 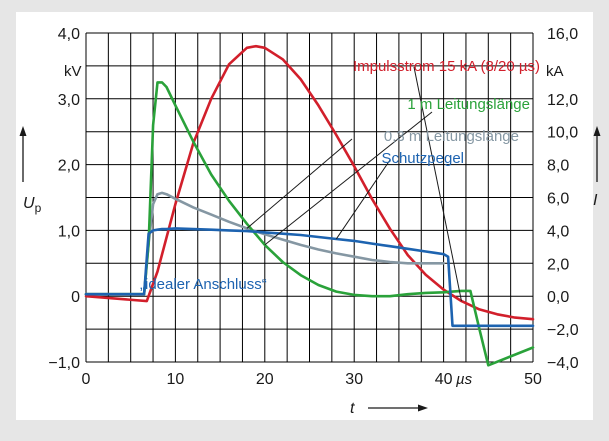 What do you see at coordinates (555, 71) in the screenshot?
I see `right-axis-unit: kA` at bounding box center [555, 71].